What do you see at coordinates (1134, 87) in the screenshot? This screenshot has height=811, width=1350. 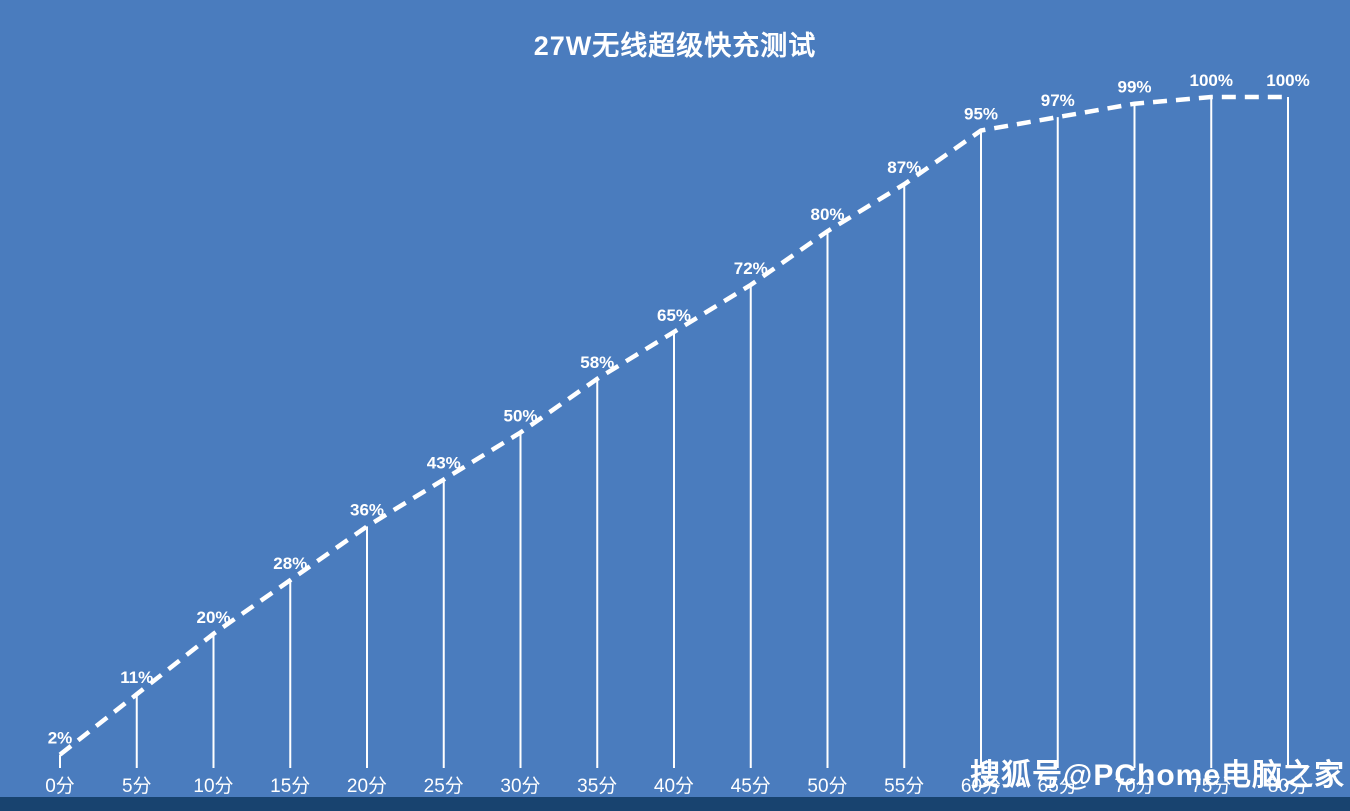 I see `point-value-label: 99%` at bounding box center [1134, 87].